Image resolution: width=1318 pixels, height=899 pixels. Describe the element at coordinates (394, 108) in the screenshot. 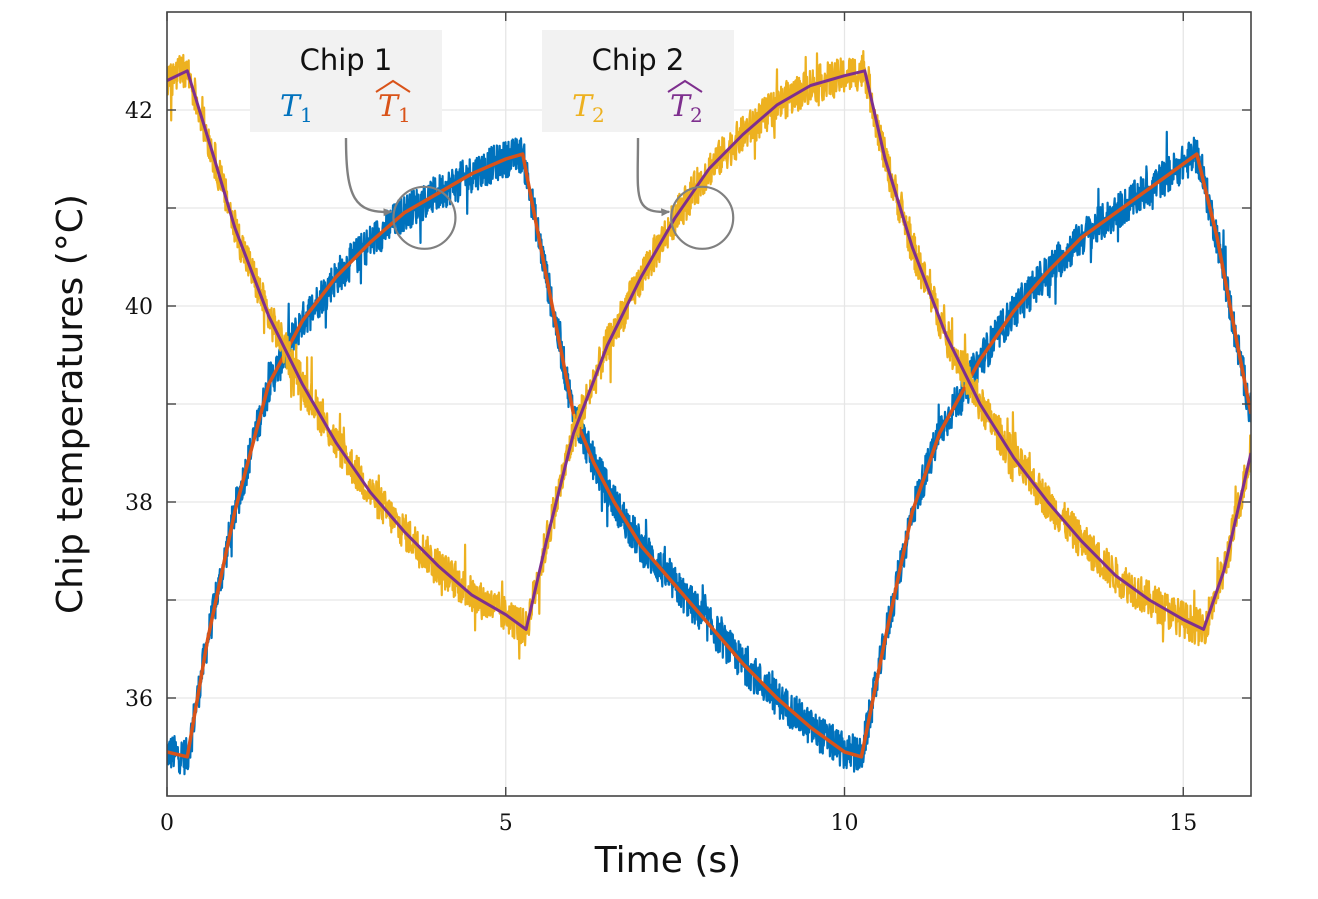

I see `legend-entry-estimate: T1` at that location.